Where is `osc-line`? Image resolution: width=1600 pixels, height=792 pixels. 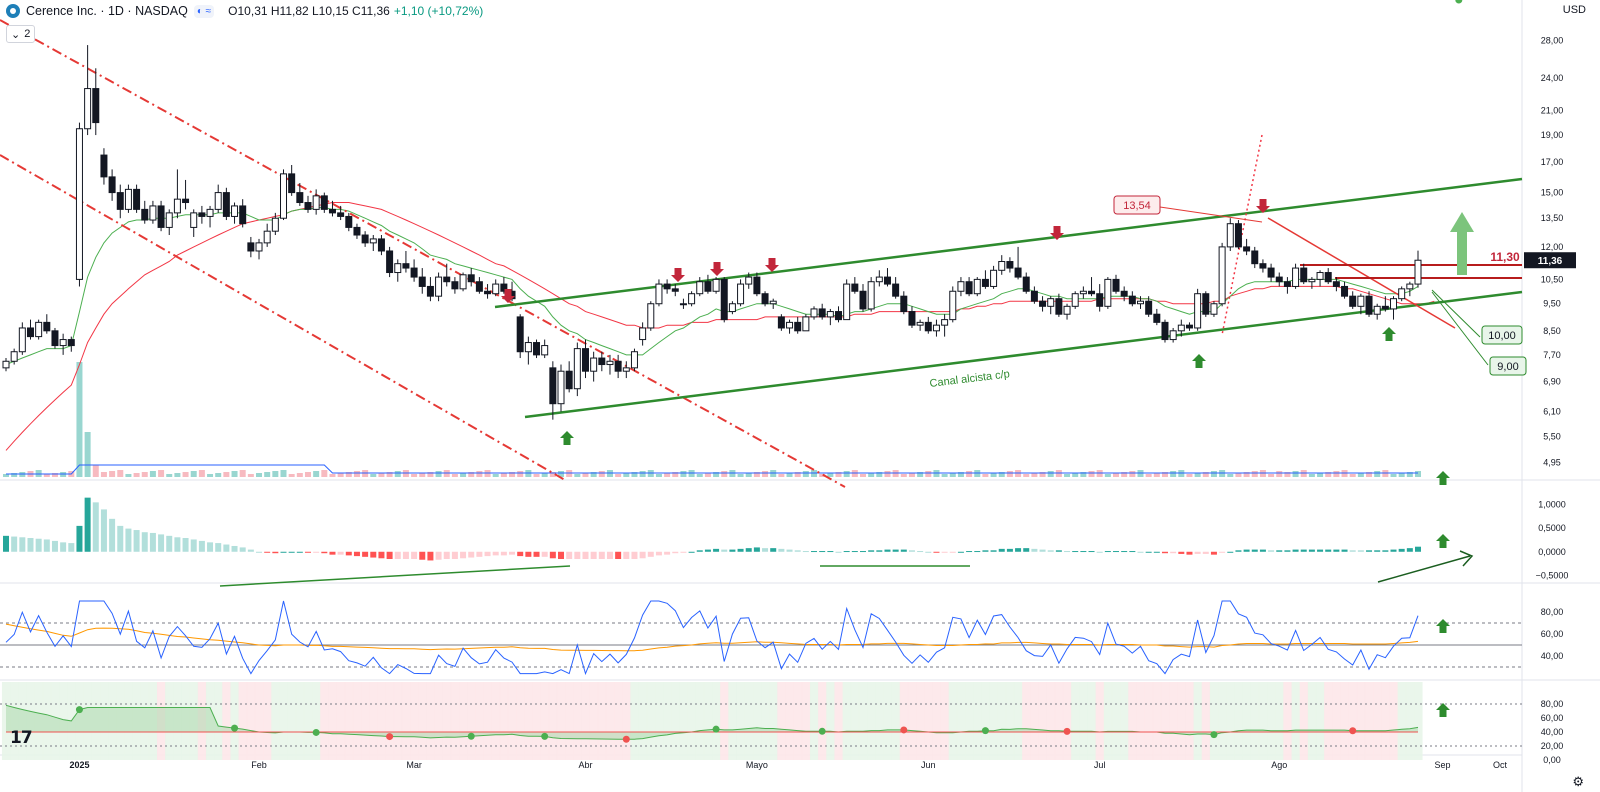 osc-line is located at coordinates (712, 722).